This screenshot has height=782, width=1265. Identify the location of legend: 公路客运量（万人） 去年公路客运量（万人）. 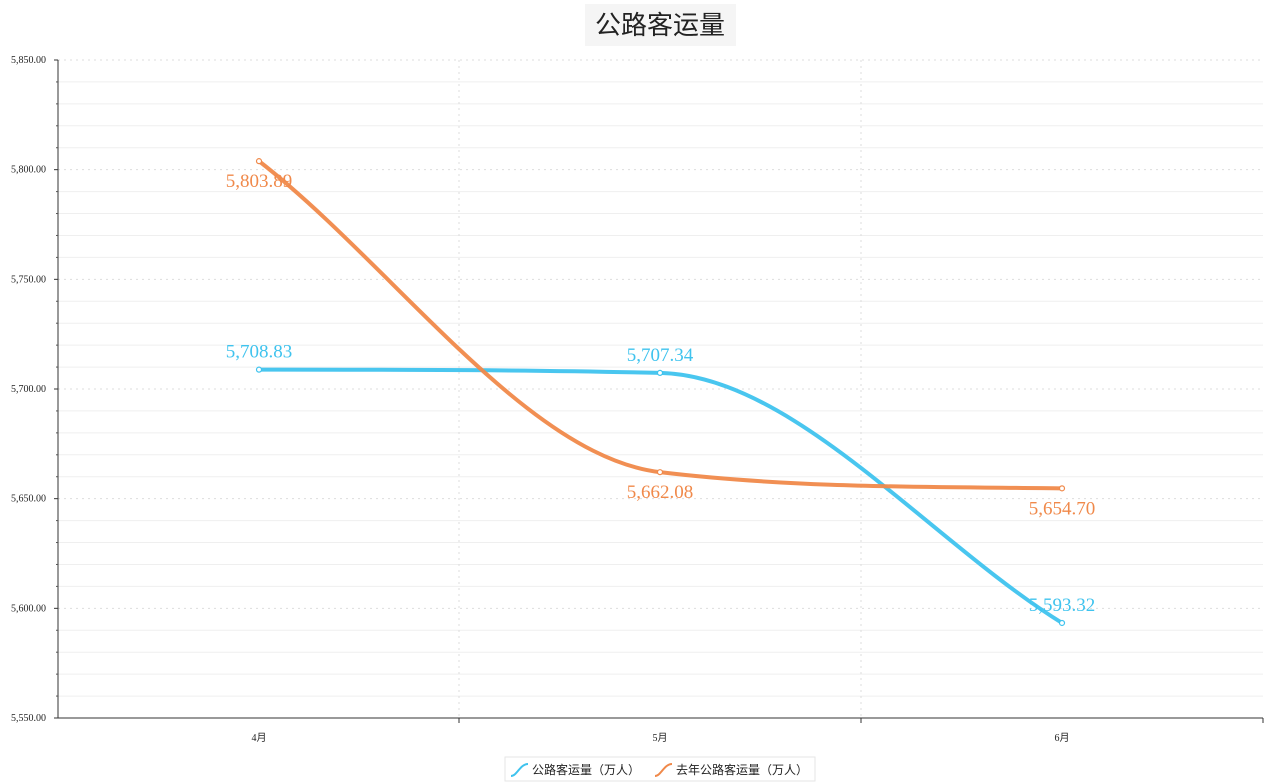
(660, 769).